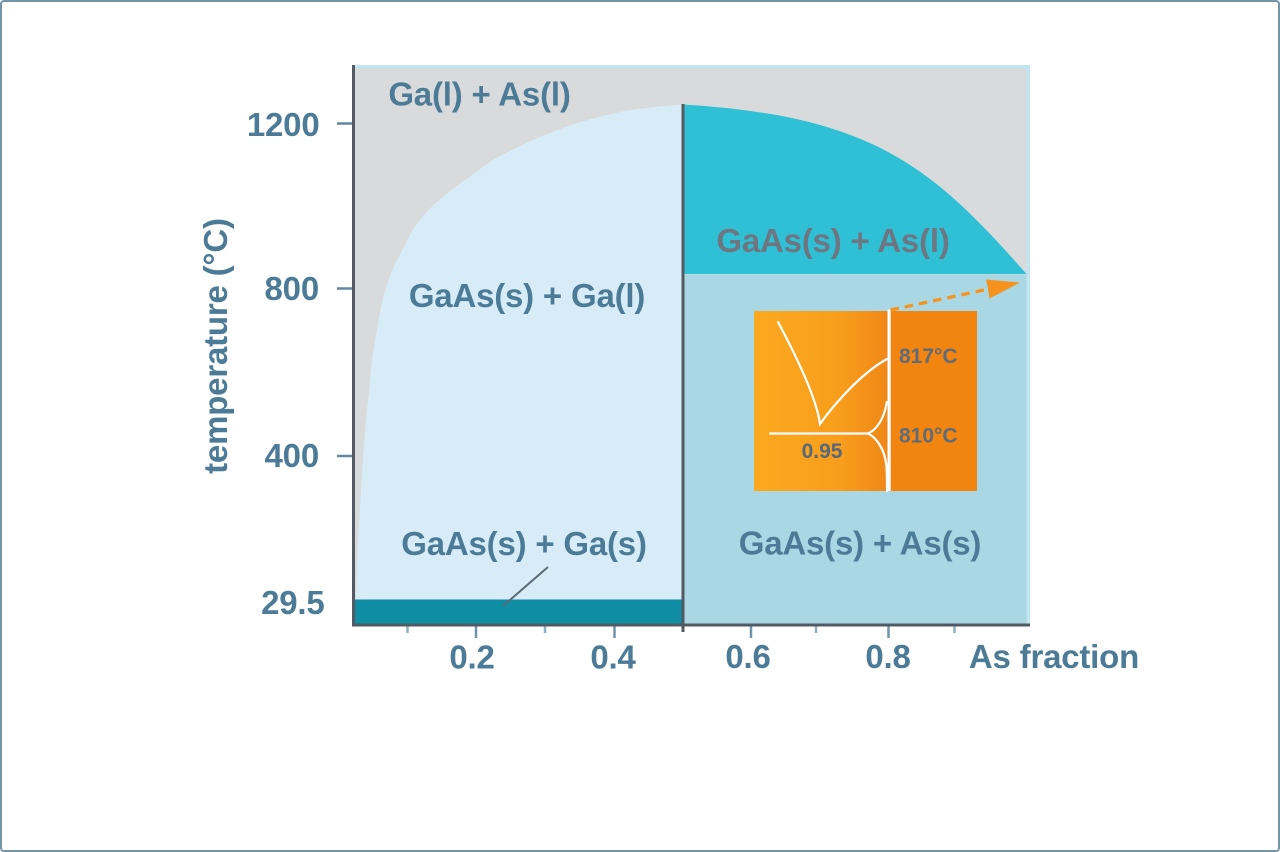 This screenshot has height=852, width=1280. What do you see at coordinates (292, 288) in the screenshot?
I see `svg-text: 800` at bounding box center [292, 288].